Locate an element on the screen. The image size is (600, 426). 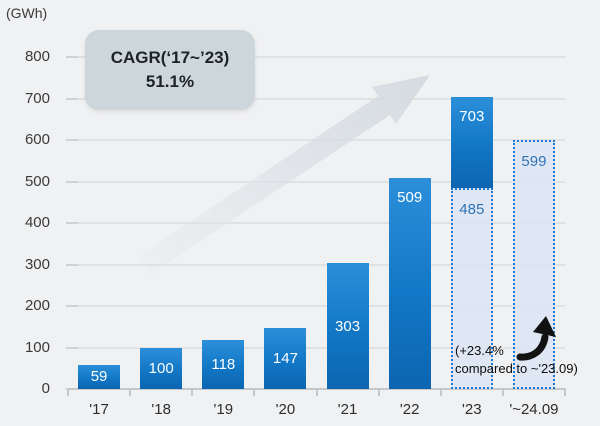
y-axis-tick-label: 400 is located at coordinates (37, 222).